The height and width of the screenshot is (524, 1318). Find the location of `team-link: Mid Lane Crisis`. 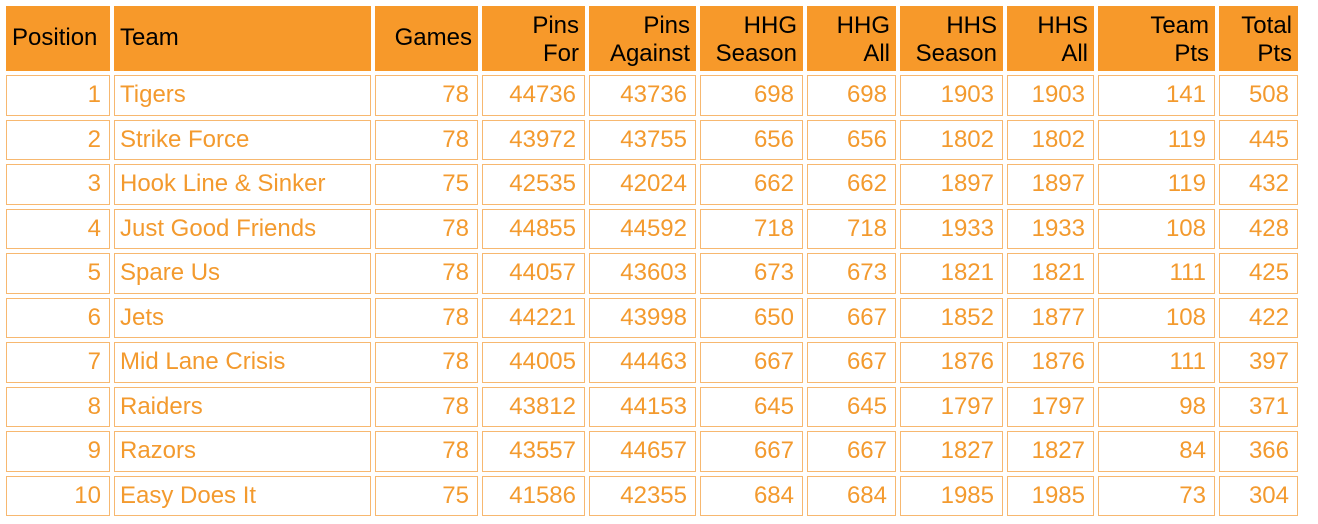

team-link: Mid Lane Crisis is located at coordinates (203, 362).